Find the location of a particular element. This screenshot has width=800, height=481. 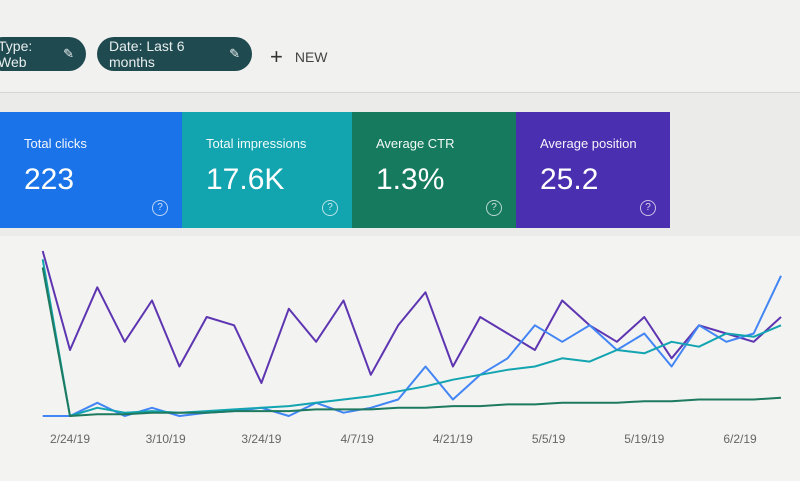

new-button-label: NEW is located at coordinates (311, 57).